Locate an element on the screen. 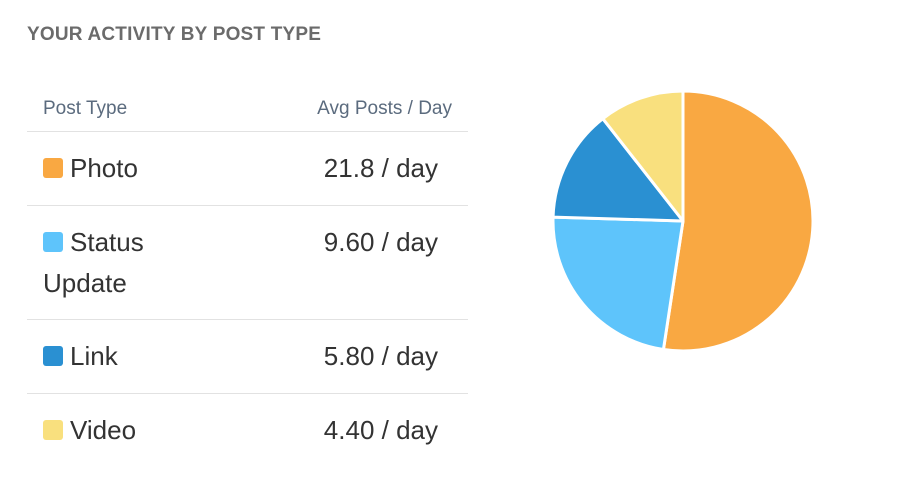  table-row-photo: Photo 21.8 / day is located at coordinates (247, 169).